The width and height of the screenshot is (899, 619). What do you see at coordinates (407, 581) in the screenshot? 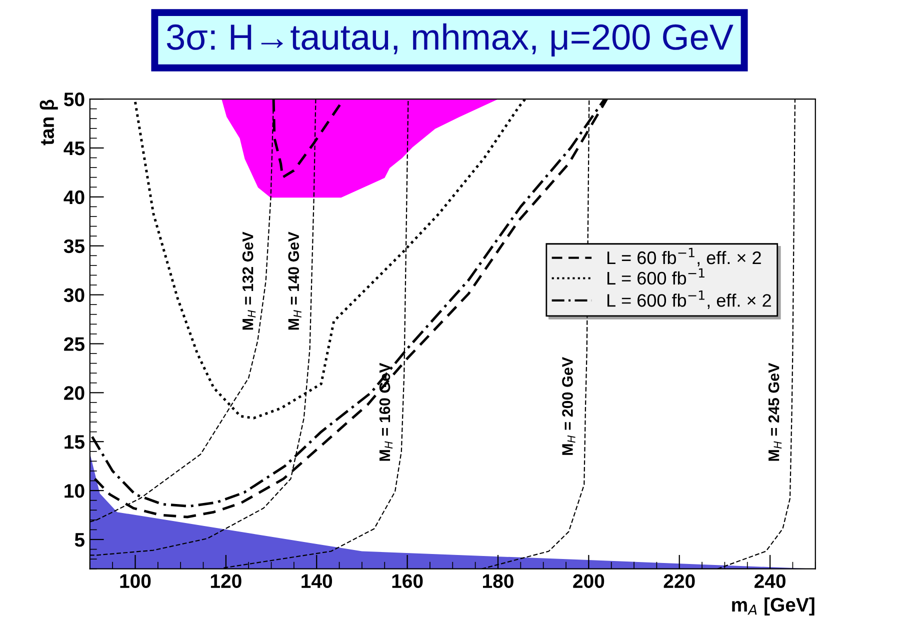
I see `x-tick-label: 160` at bounding box center [407, 581].